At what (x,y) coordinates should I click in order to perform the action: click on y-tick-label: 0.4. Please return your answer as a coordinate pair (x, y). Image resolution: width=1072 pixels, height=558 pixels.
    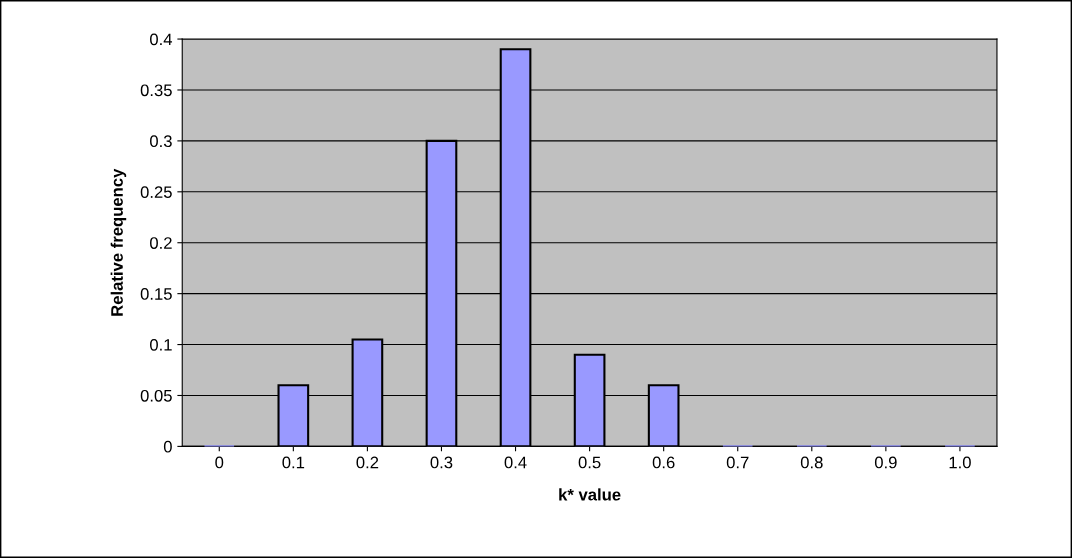
    Looking at the image, I should click on (161, 39).